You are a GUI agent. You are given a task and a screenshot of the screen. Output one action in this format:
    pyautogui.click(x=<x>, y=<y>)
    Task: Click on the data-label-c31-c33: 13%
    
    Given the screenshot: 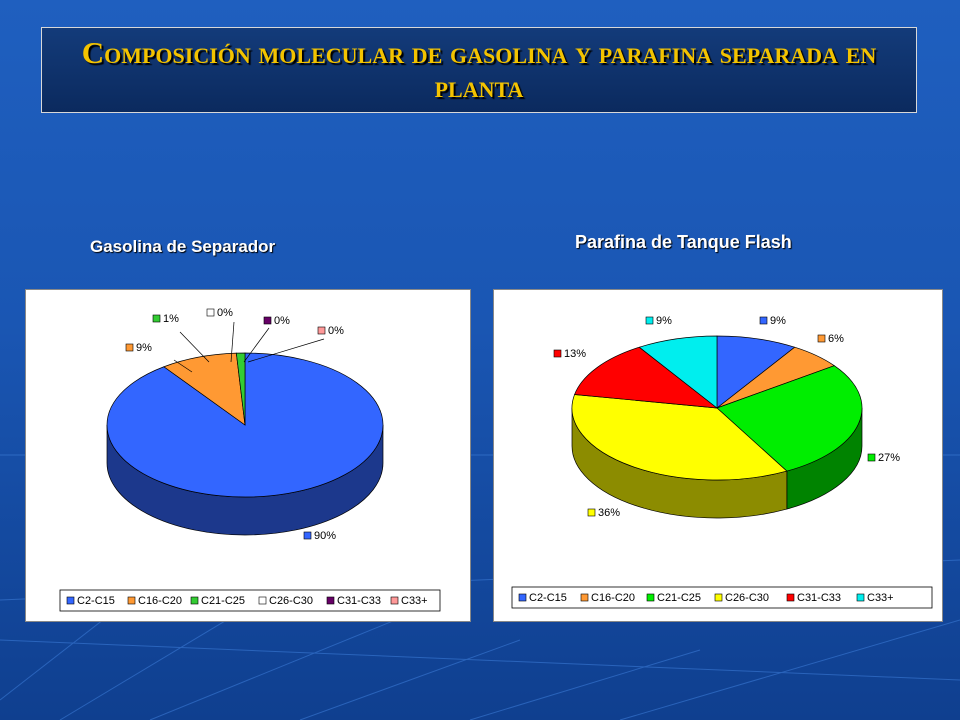 What is the action you would take?
    pyautogui.click(x=569, y=354)
    